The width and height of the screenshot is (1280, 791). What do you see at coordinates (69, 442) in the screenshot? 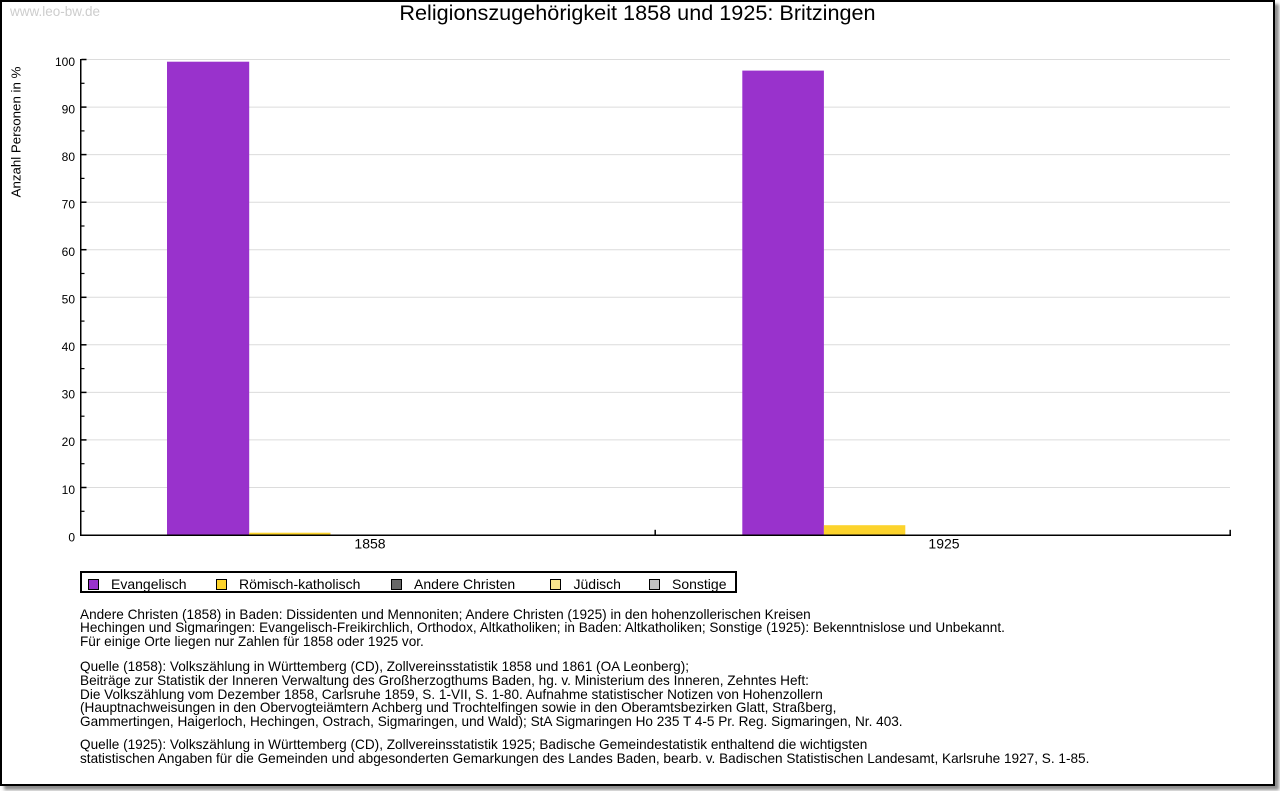
I see `svg-text: 20` at bounding box center [69, 442].